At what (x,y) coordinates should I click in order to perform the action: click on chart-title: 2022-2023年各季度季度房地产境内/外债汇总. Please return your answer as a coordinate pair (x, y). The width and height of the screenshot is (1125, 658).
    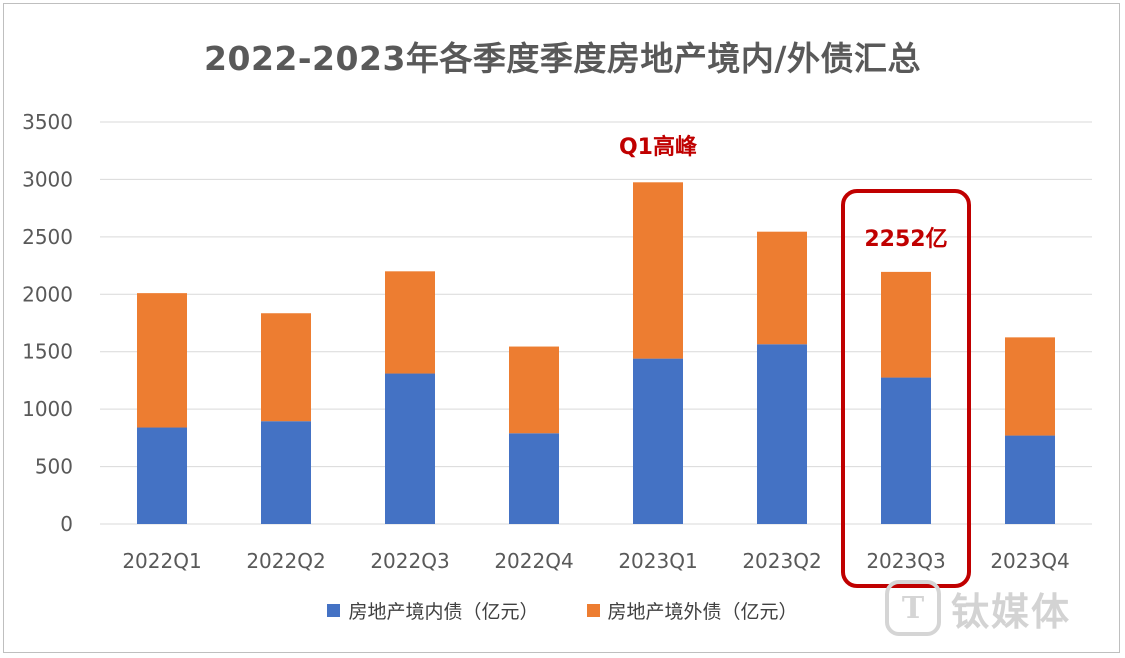
    Looking at the image, I should click on (562, 58).